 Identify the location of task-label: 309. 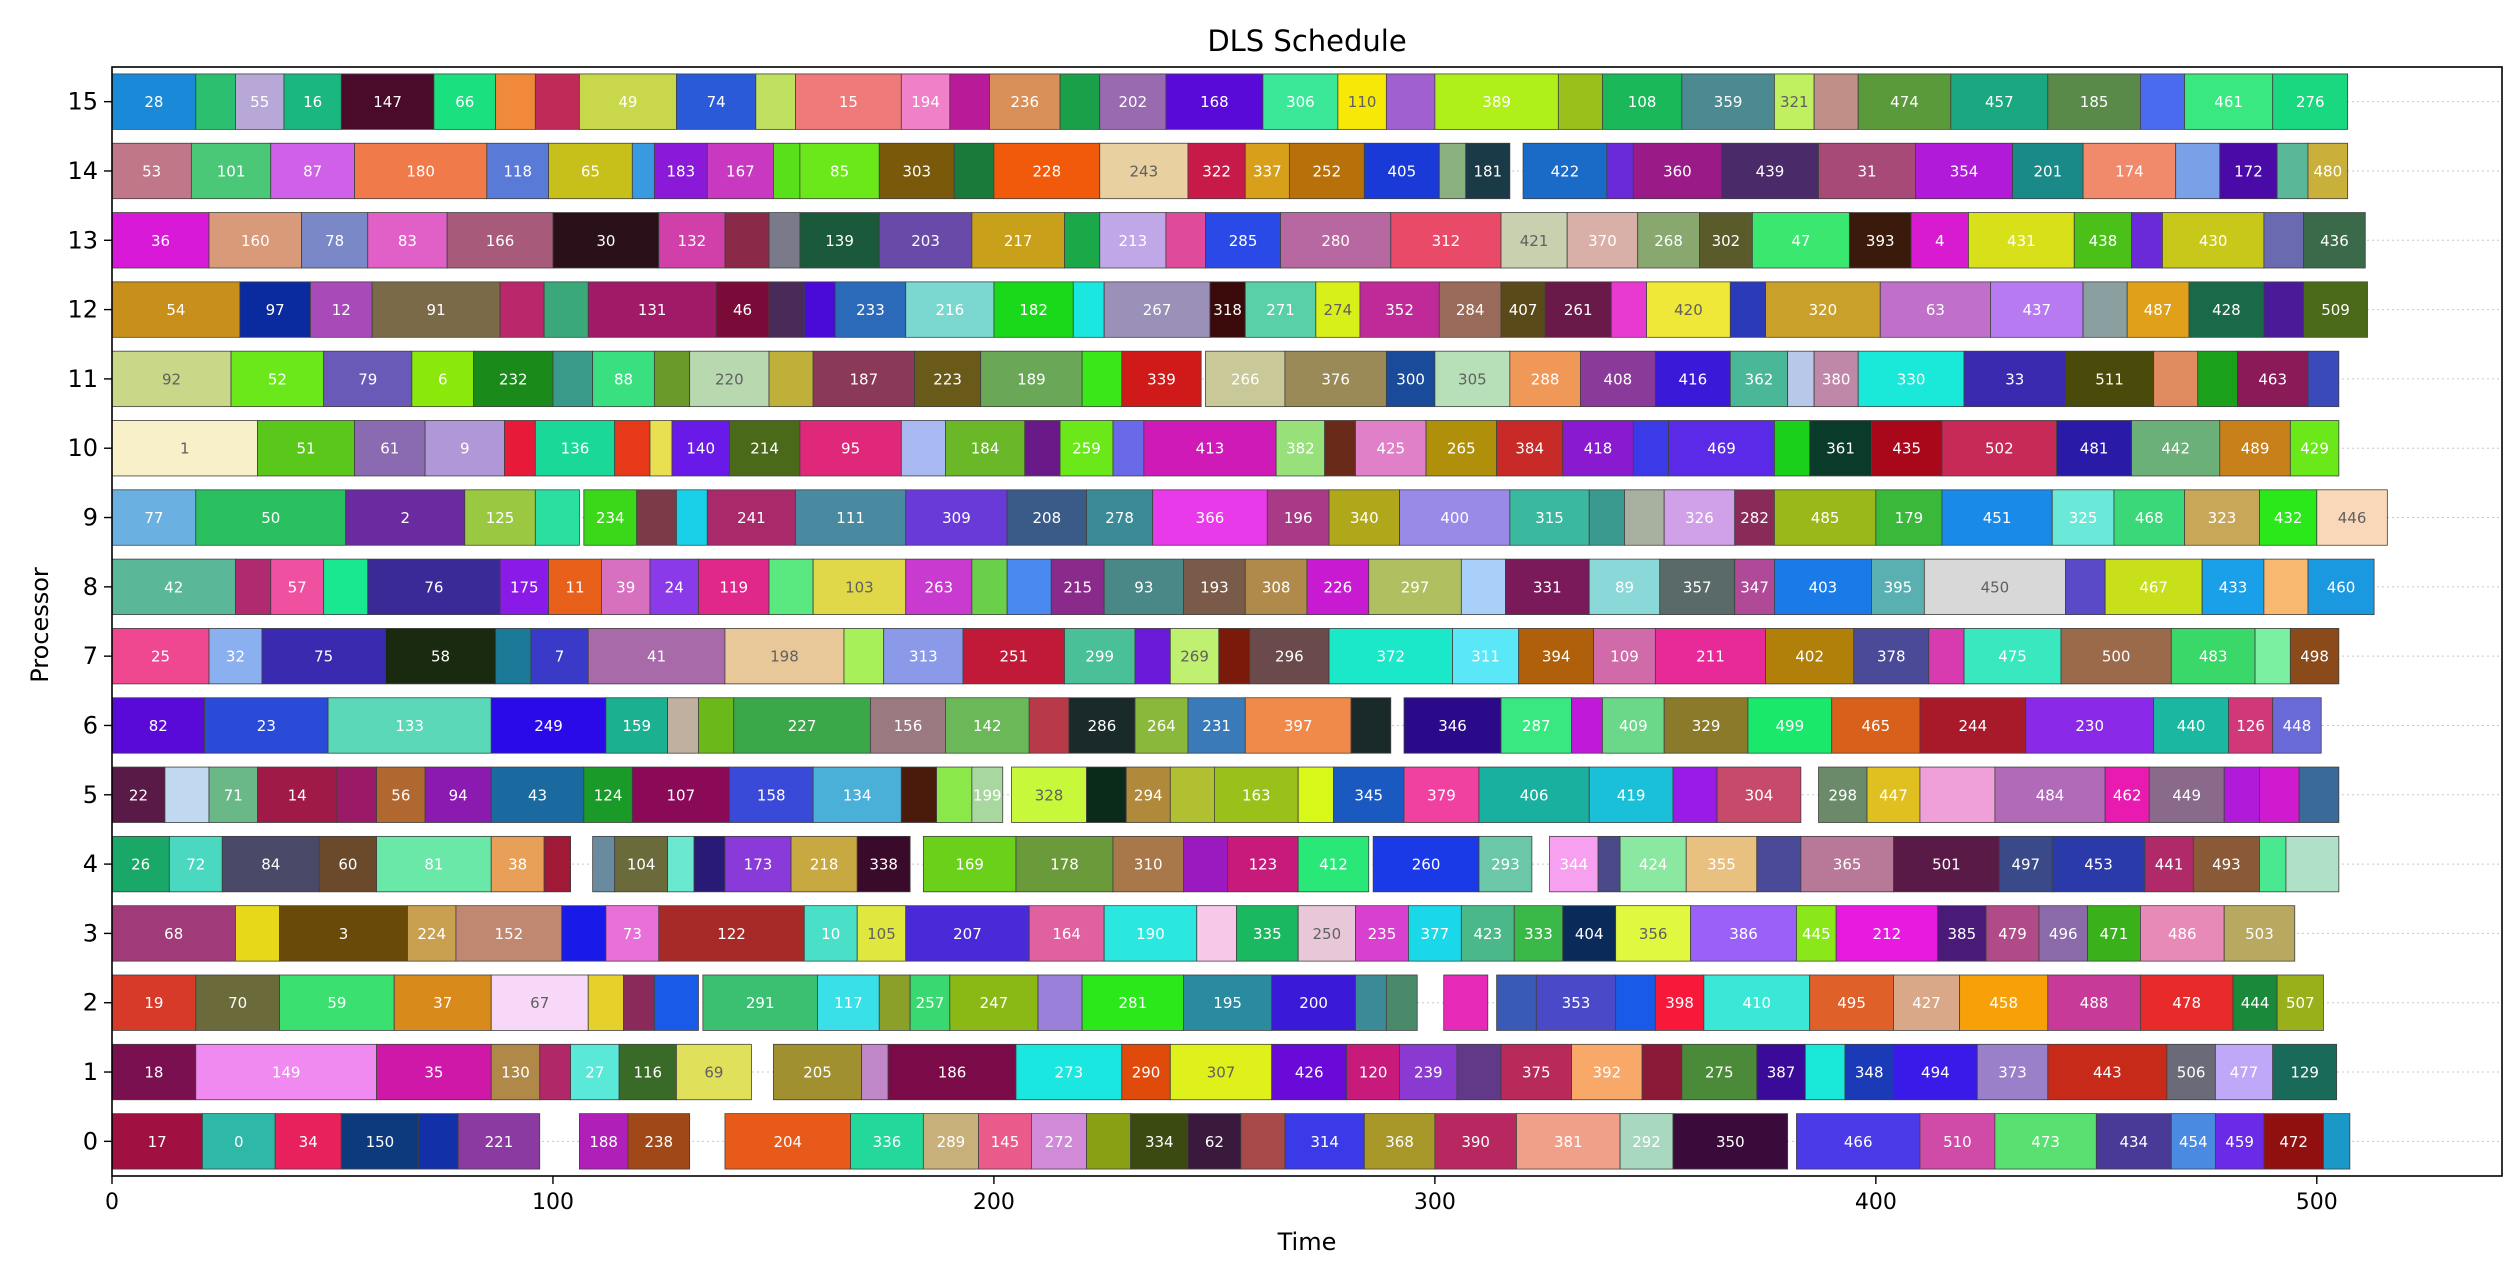
(956, 518).